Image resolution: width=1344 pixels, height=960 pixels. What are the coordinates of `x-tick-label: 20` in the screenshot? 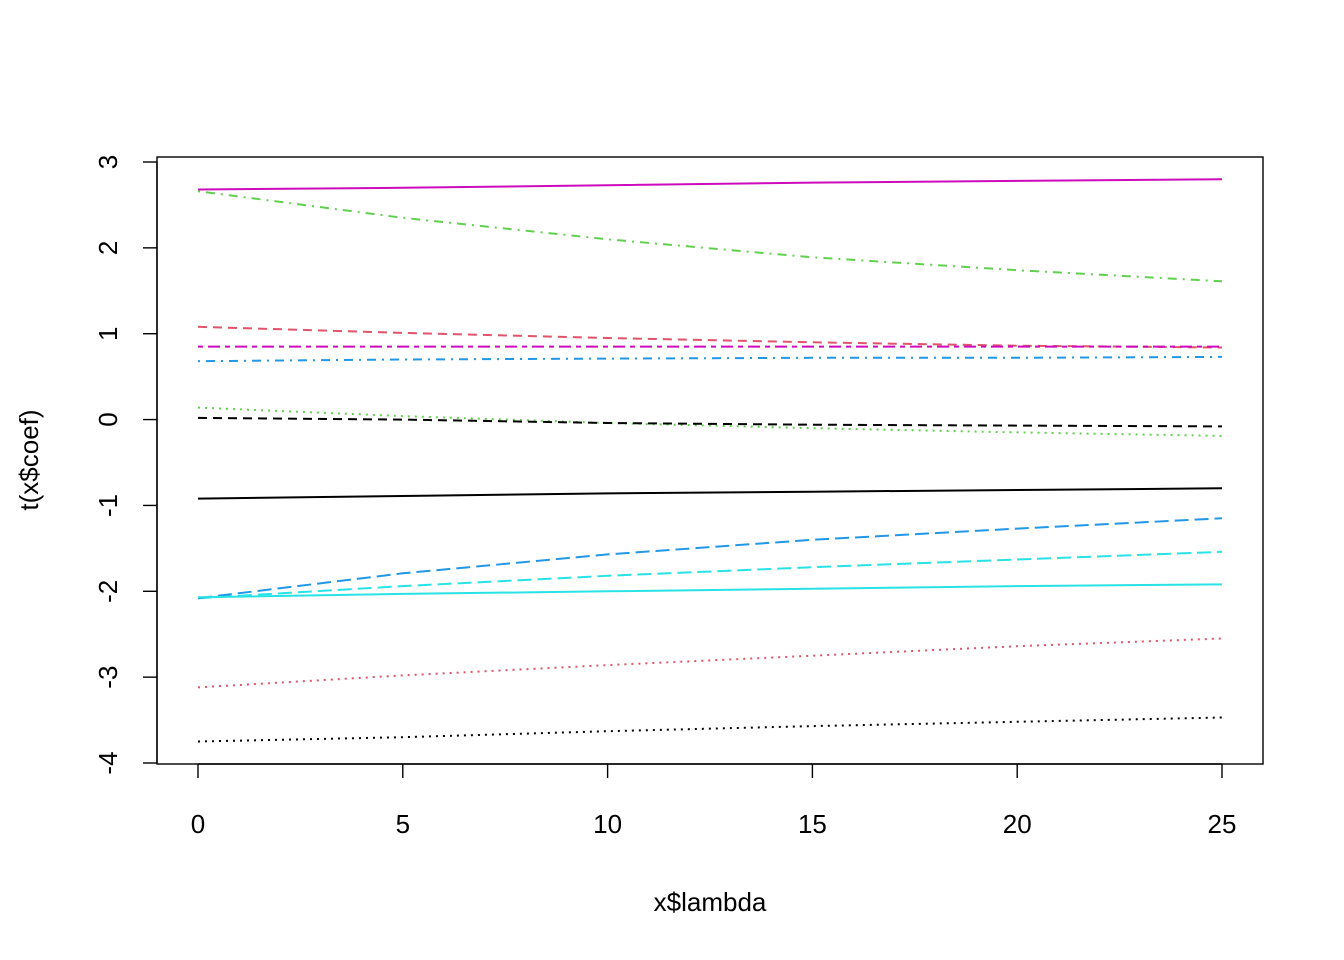 It's located at (1017, 824).